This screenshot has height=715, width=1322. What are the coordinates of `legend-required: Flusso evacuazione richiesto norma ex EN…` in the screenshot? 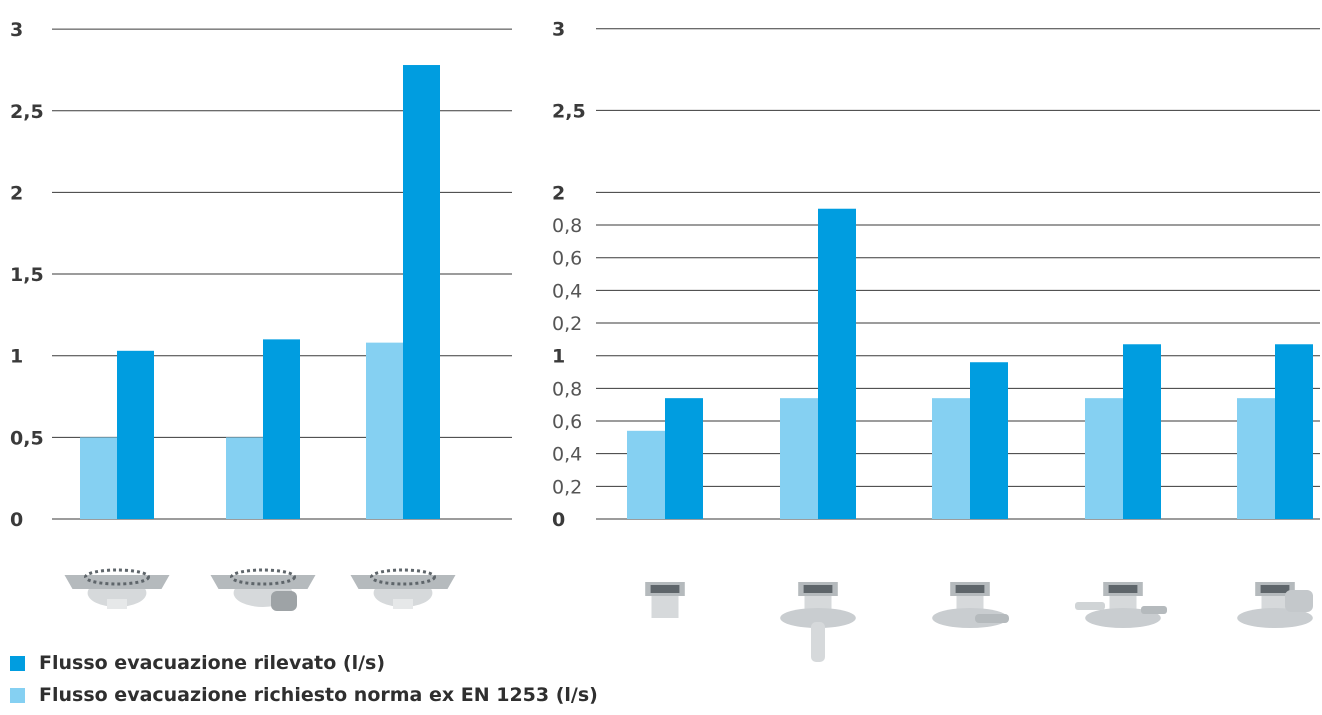 It's located at (304, 695).